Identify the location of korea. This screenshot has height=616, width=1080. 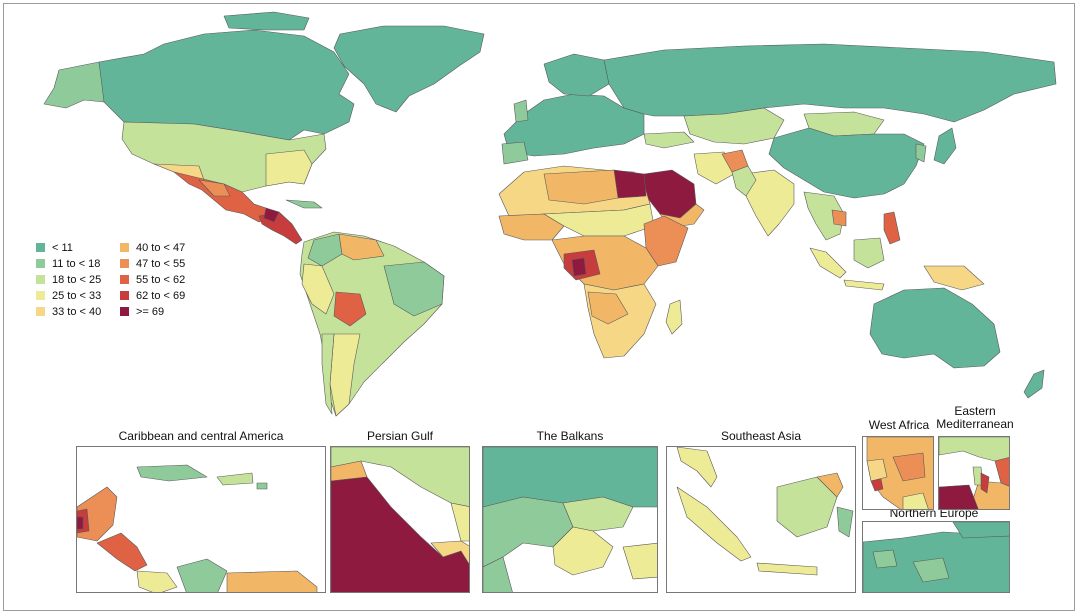
(921, 153).